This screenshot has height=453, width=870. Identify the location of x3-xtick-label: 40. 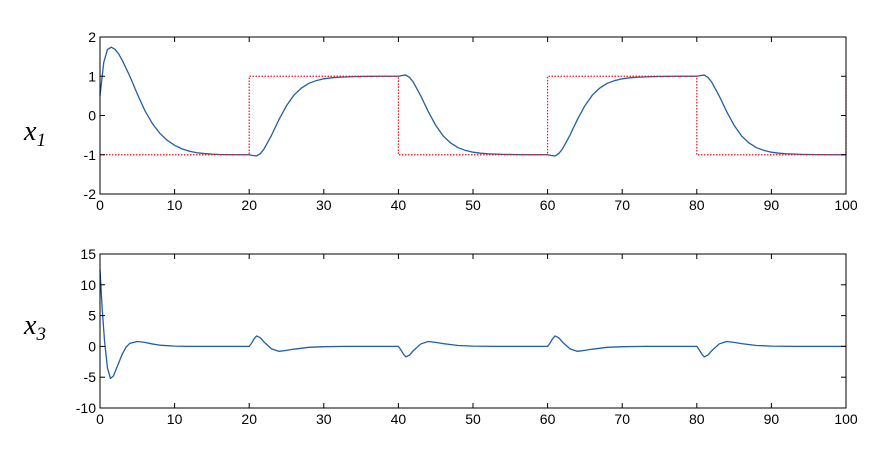
(399, 419).